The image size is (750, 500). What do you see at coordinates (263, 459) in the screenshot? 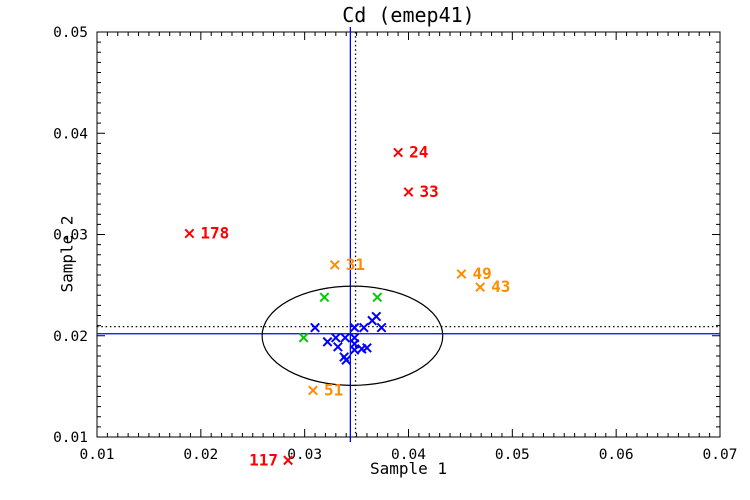
I see `point-label-117: 117` at bounding box center [263, 459].